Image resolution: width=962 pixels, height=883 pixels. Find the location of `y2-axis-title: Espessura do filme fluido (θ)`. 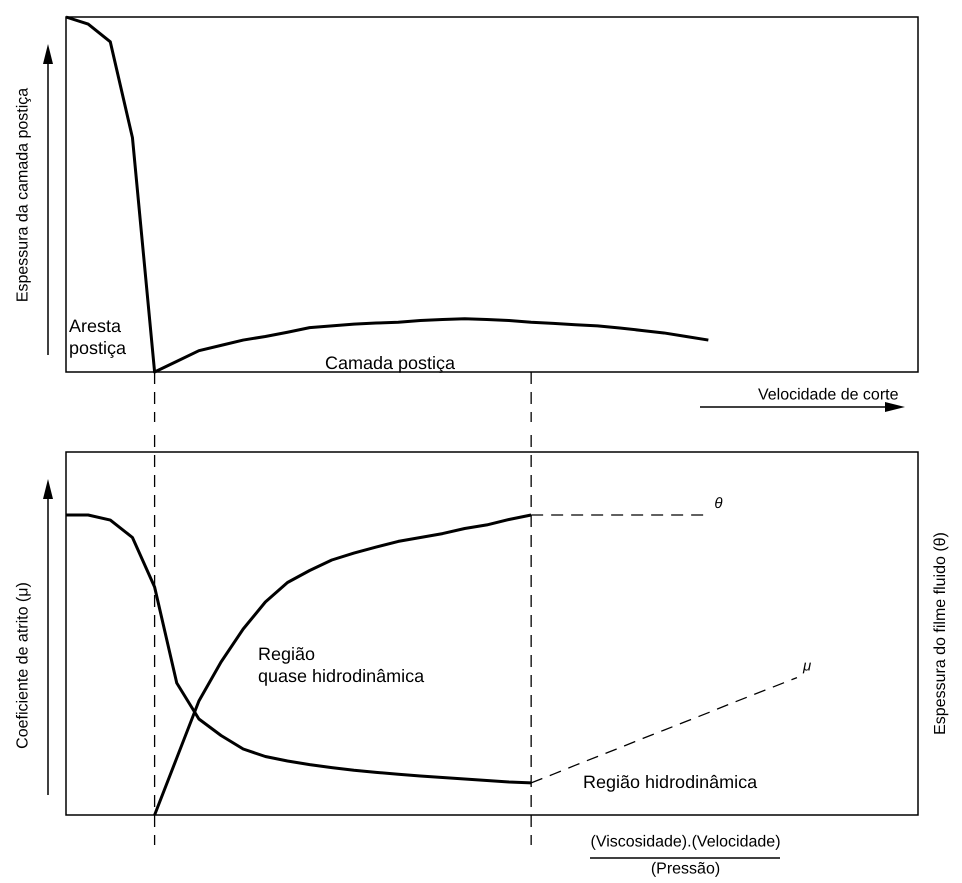

y2-axis-title: Espessura do filme fluido (θ) is located at coordinates (940, 633).